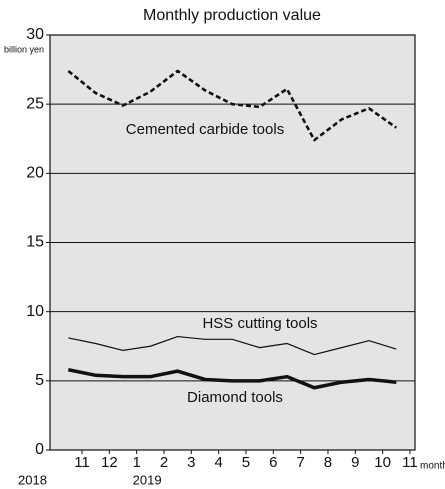 The height and width of the screenshot is (489, 445). What do you see at coordinates (246, 462) in the screenshot?
I see `x-tick-label: 5` at bounding box center [246, 462].